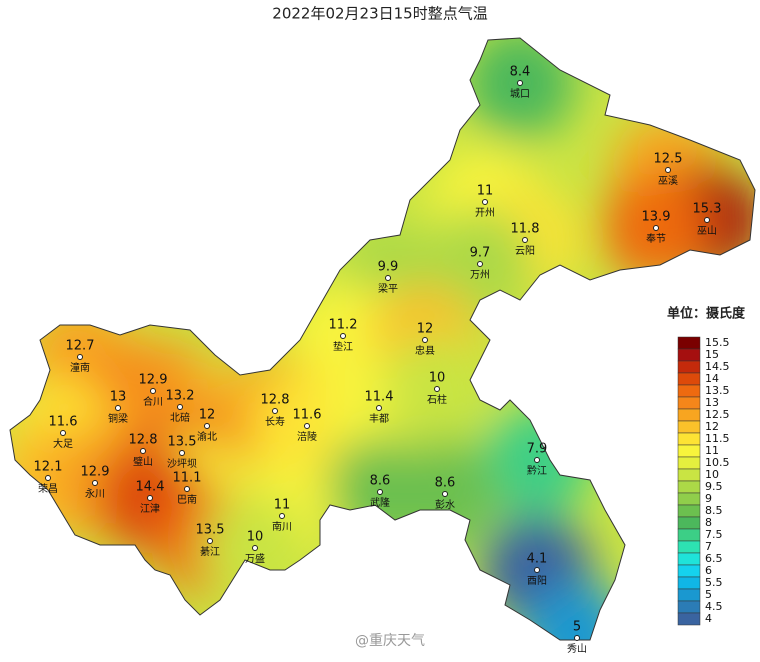 The height and width of the screenshot is (662, 760). I want to click on station-value: 12, so click(207, 415).